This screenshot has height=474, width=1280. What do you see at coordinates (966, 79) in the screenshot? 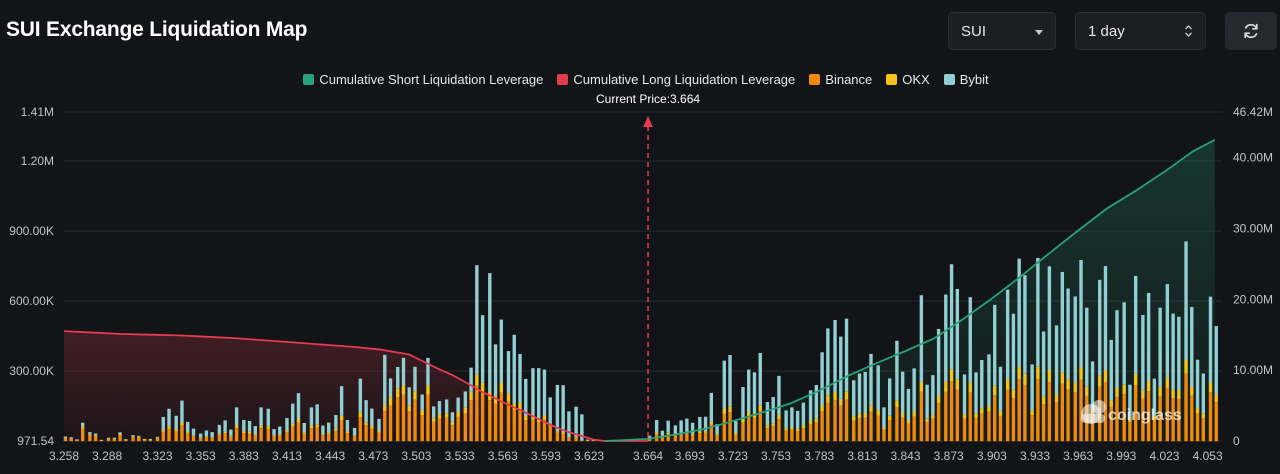
I see `legend-item-bybit: Bybit` at bounding box center [966, 79].